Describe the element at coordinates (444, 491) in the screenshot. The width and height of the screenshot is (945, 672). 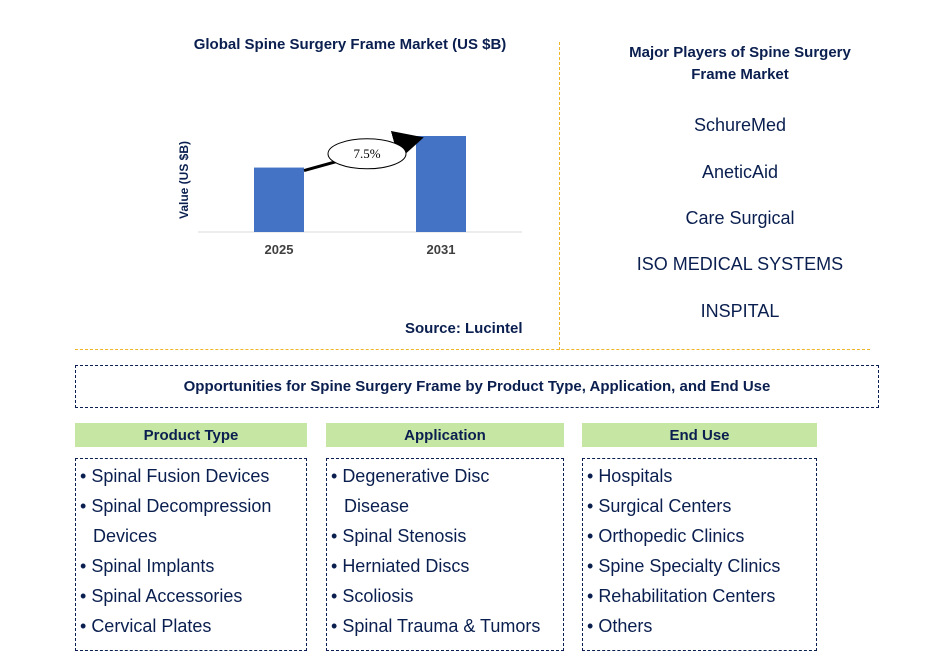
I see `list-item: Degenerative Disc Disease` at that location.